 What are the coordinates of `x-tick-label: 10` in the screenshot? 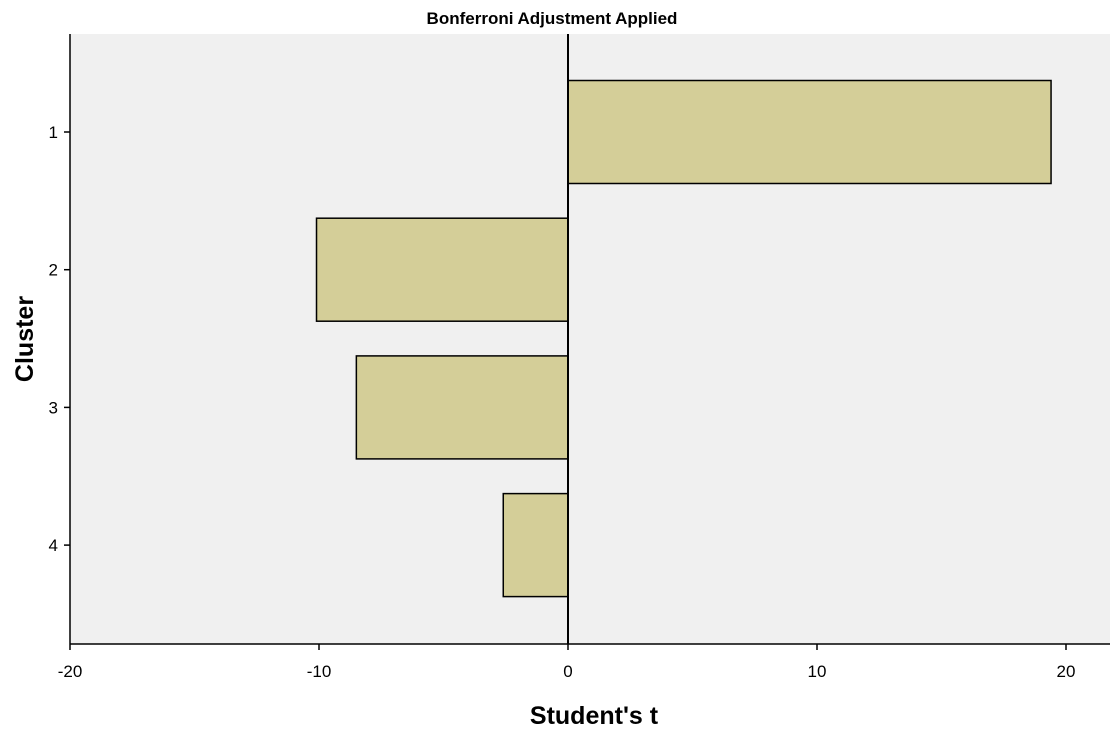 It's located at (817, 671).